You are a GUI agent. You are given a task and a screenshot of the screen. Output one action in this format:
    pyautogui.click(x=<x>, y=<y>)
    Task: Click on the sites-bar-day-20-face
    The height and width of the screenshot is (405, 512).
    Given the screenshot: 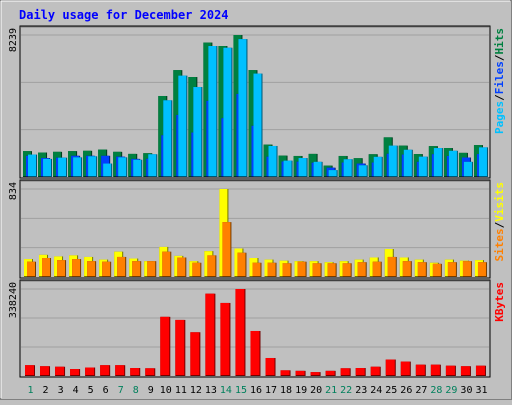 What is the action you would take?
    pyautogui.click(x=316, y=269)
    